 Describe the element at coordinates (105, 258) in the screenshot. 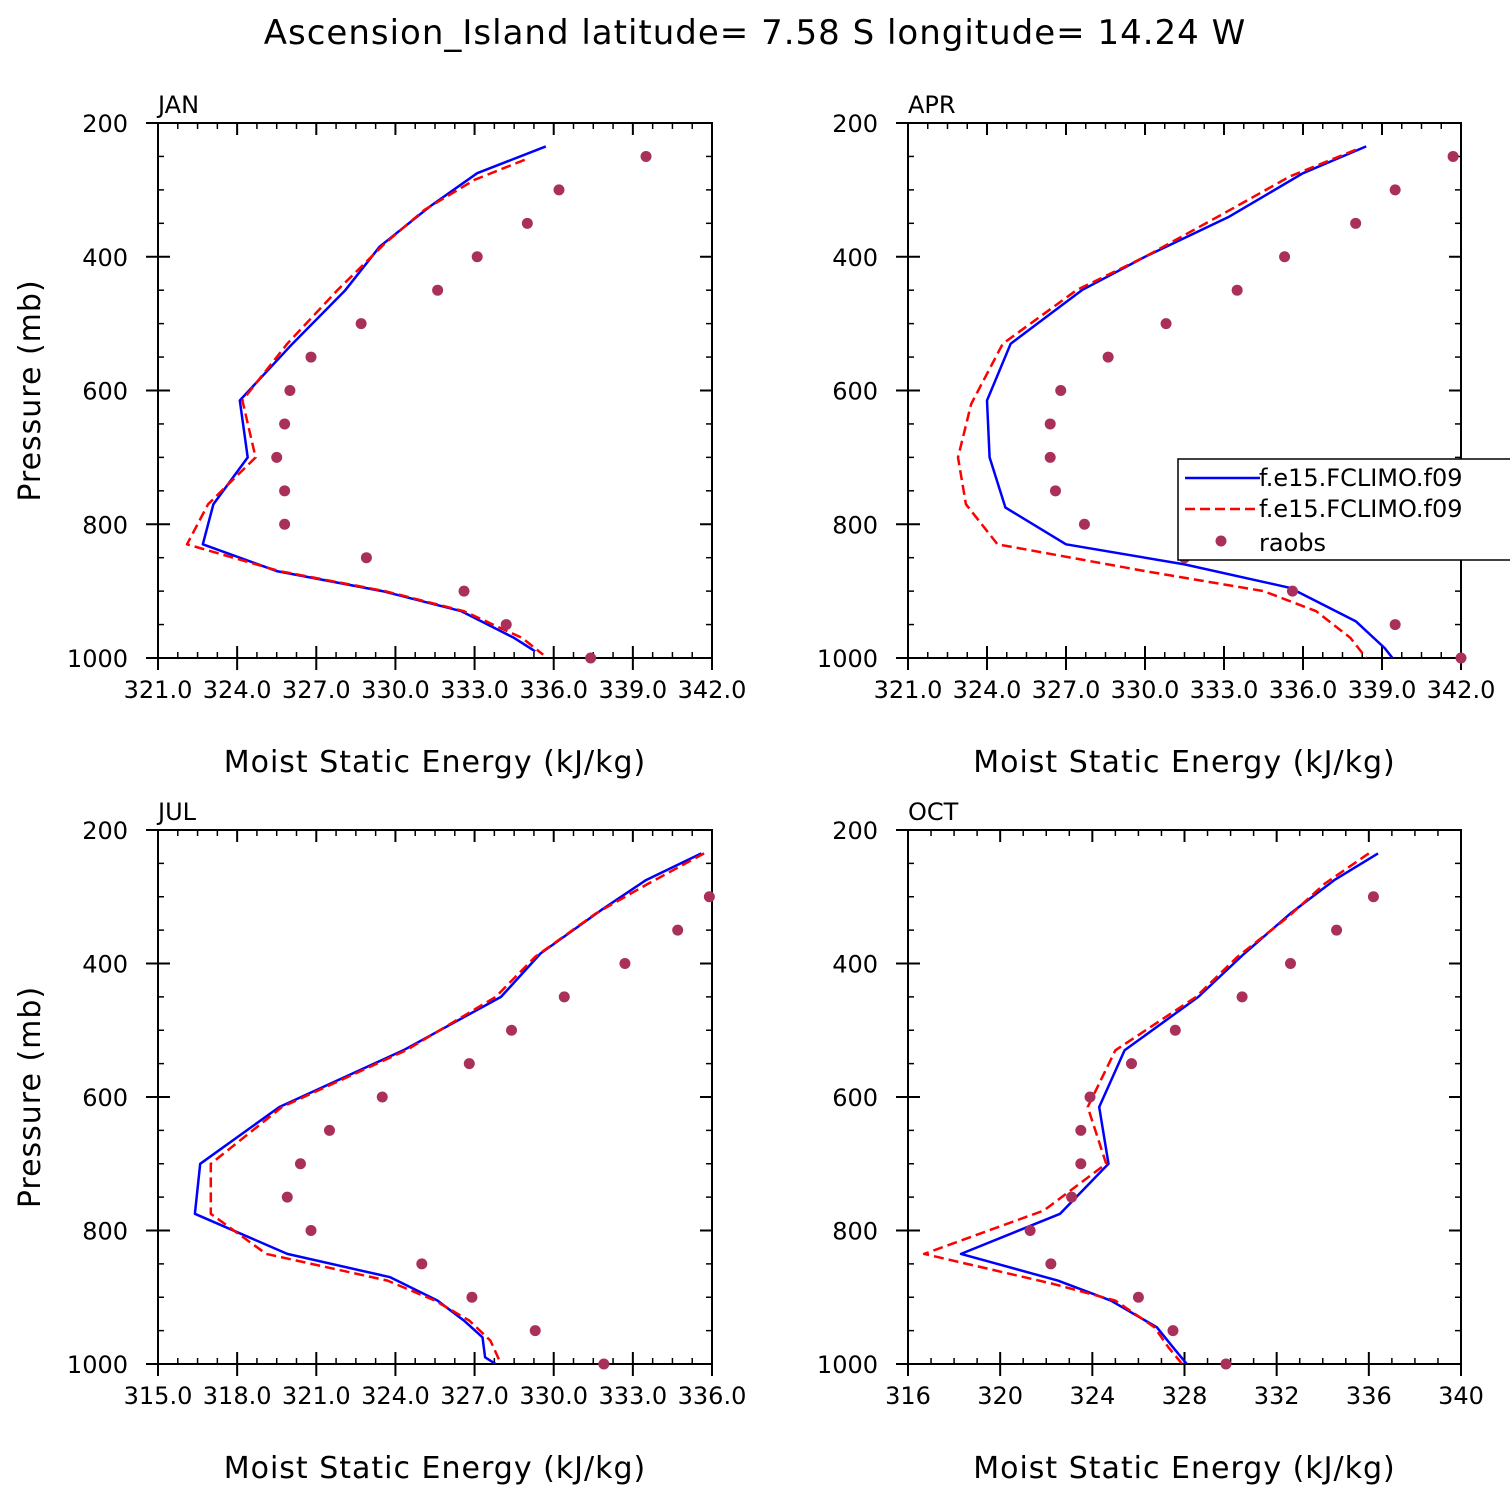

I see `y-tick-label: 400` at that location.